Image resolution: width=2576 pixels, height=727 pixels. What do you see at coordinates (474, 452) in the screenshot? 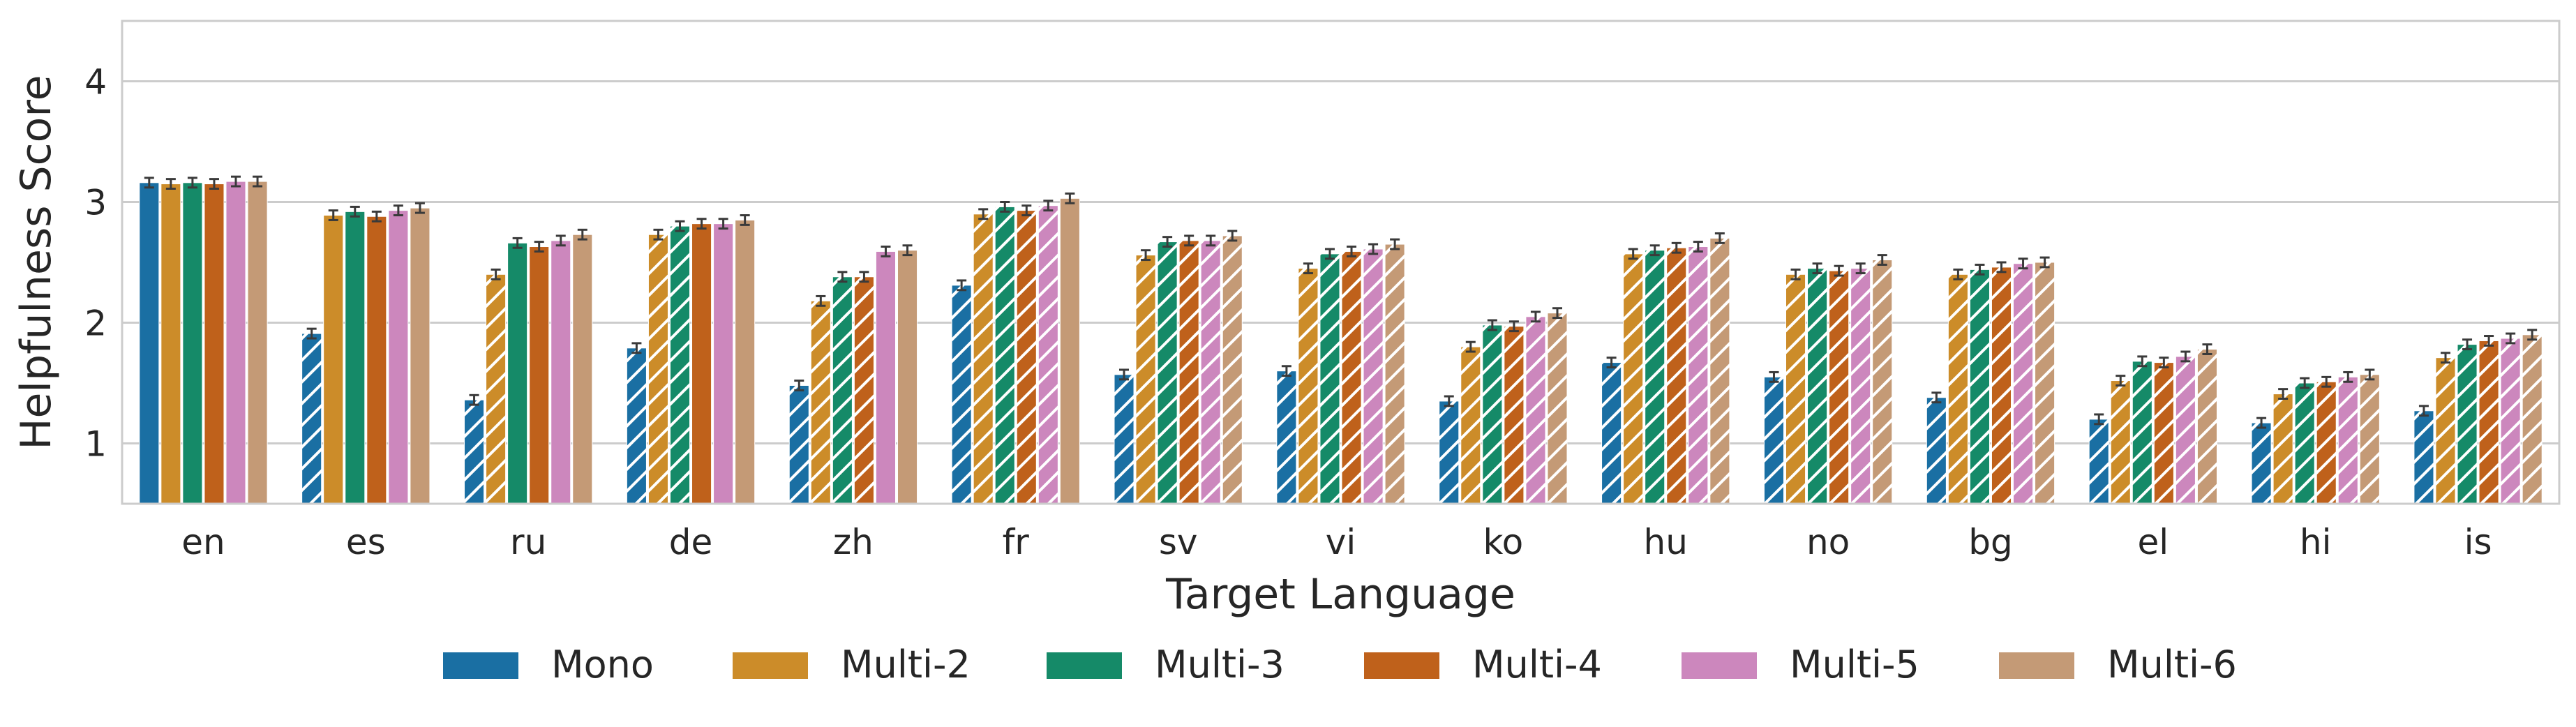
I see `bar-mono-ru` at bounding box center [474, 452].